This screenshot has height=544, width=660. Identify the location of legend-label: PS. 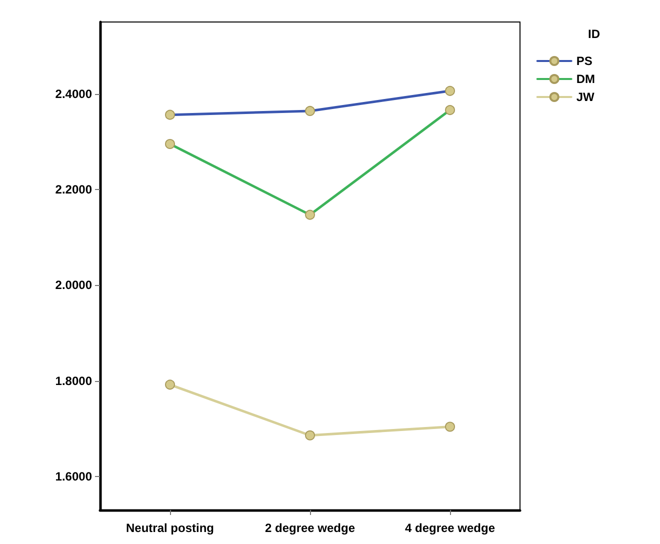
(584, 61).